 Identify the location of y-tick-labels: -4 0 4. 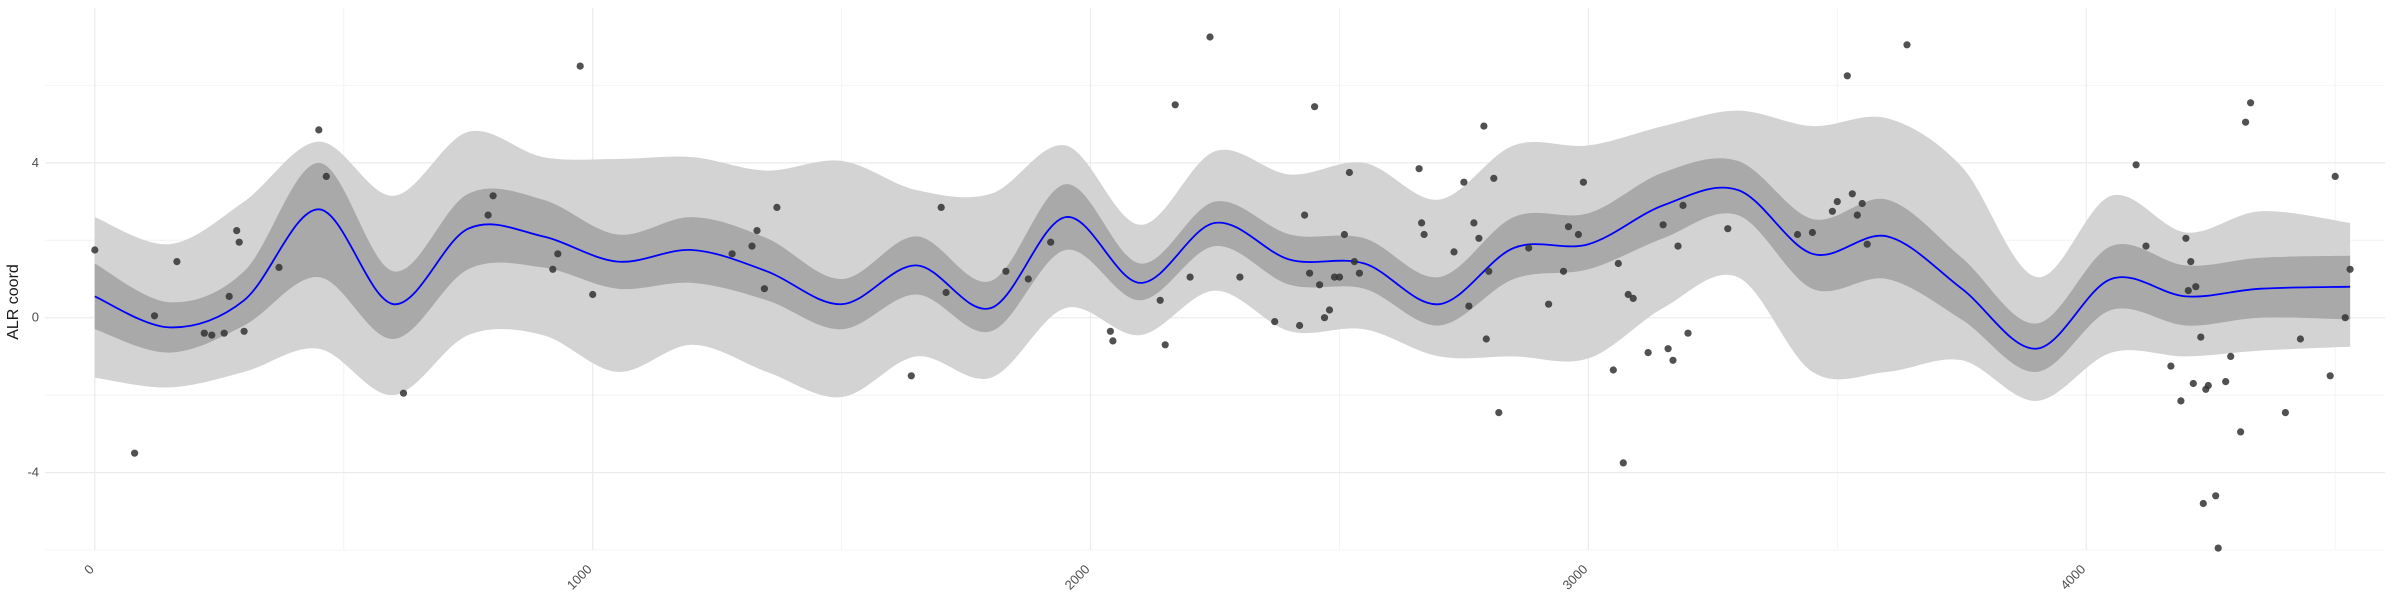
(33, 317).